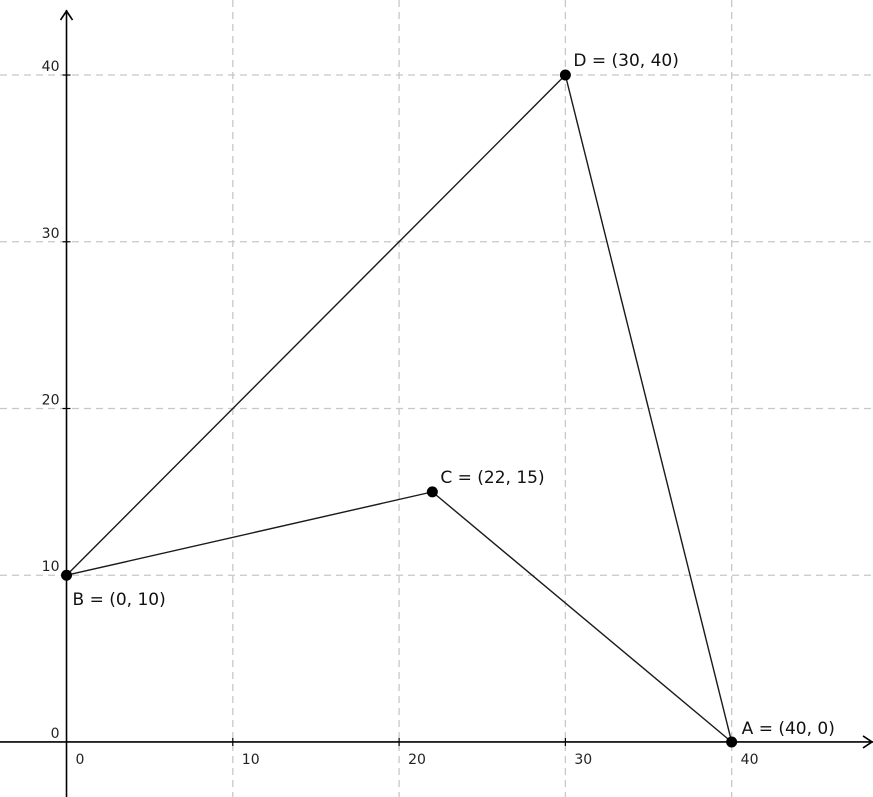 The image size is (873, 797). I want to click on point-label-C: C = (22, 15), so click(492, 478).